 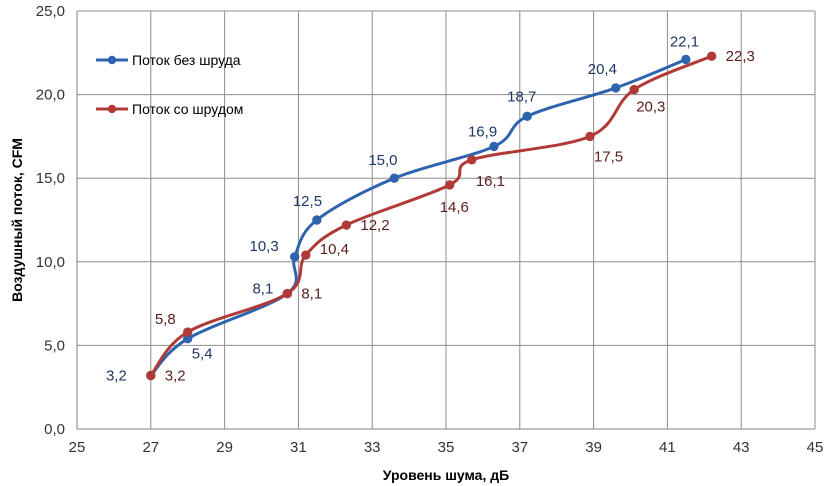 What do you see at coordinates (374, 225) in the screenshot?
I see `data-label: 12,2` at bounding box center [374, 225].